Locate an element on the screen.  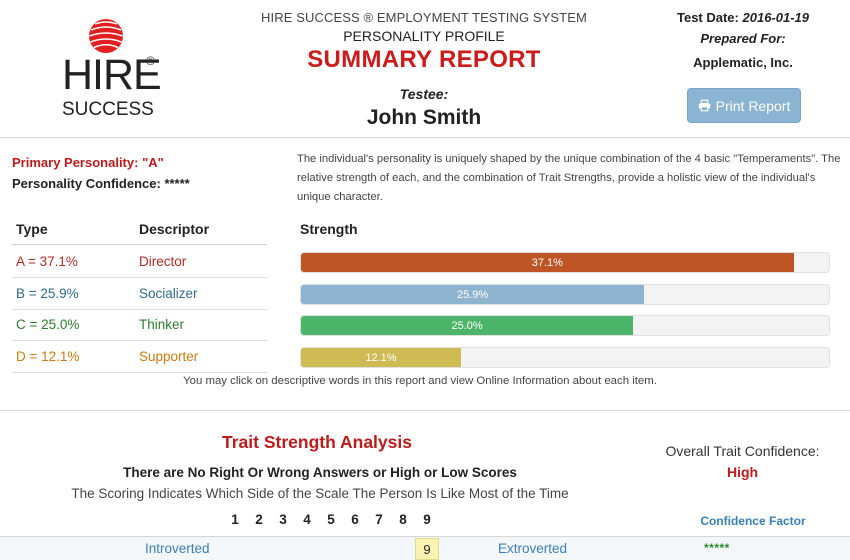
descriptor-link: Thinker is located at coordinates (162, 324).